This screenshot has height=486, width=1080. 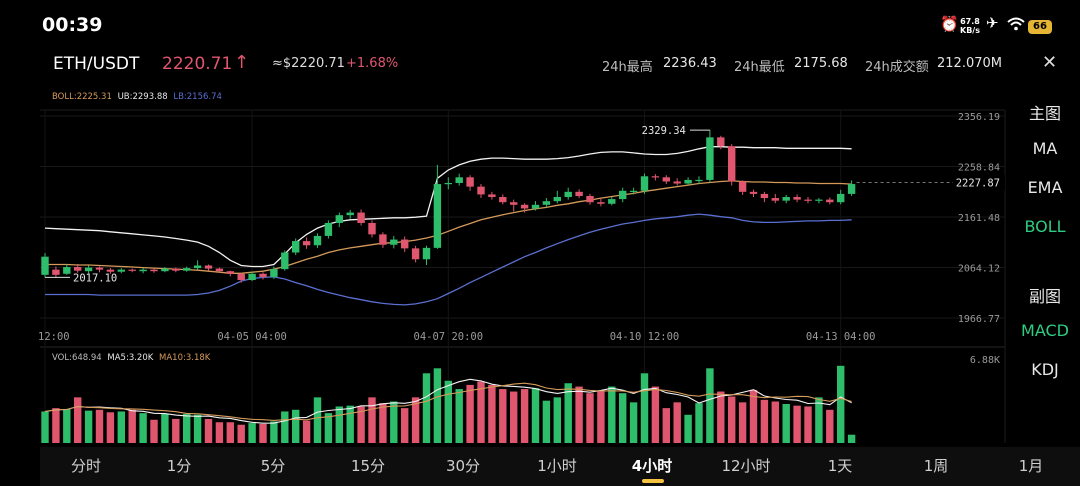 What do you see at coordinates (448, 401) in the screenshot?
I see `volume-ma10-line` at bounding box center [448, 401].